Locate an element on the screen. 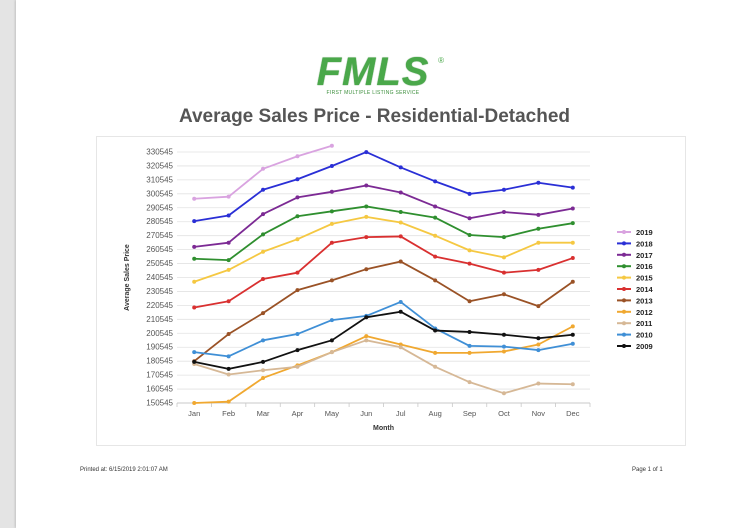  legend-label-2012: 2012 is located at coordinates (644, 312).